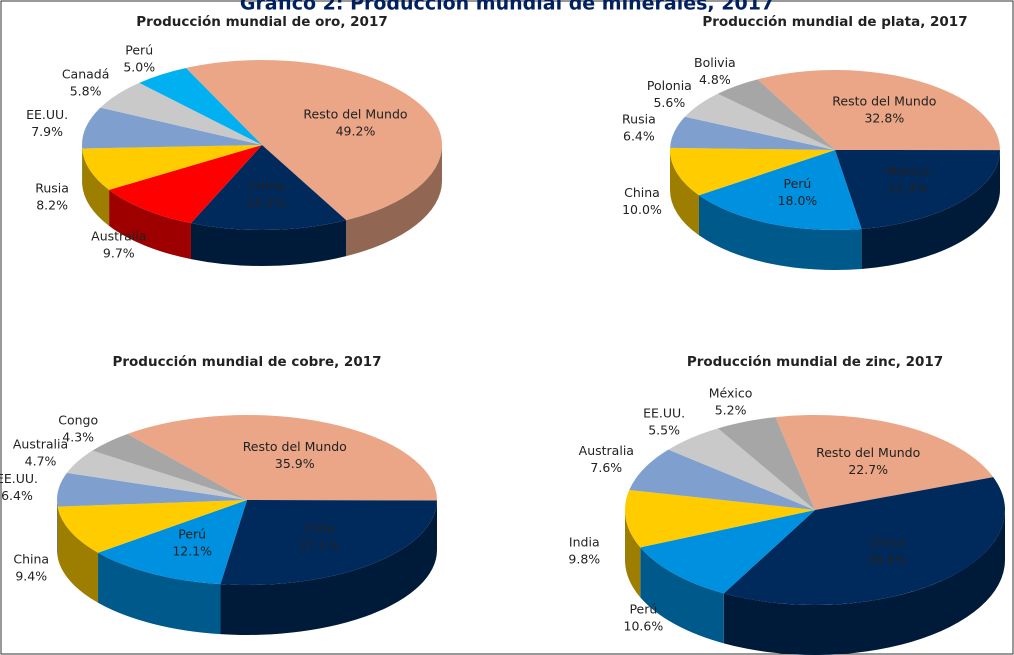 This screenshot has height=655, width=1014. I want to click on slice-value-label: 35.9%, so click(295, 463).